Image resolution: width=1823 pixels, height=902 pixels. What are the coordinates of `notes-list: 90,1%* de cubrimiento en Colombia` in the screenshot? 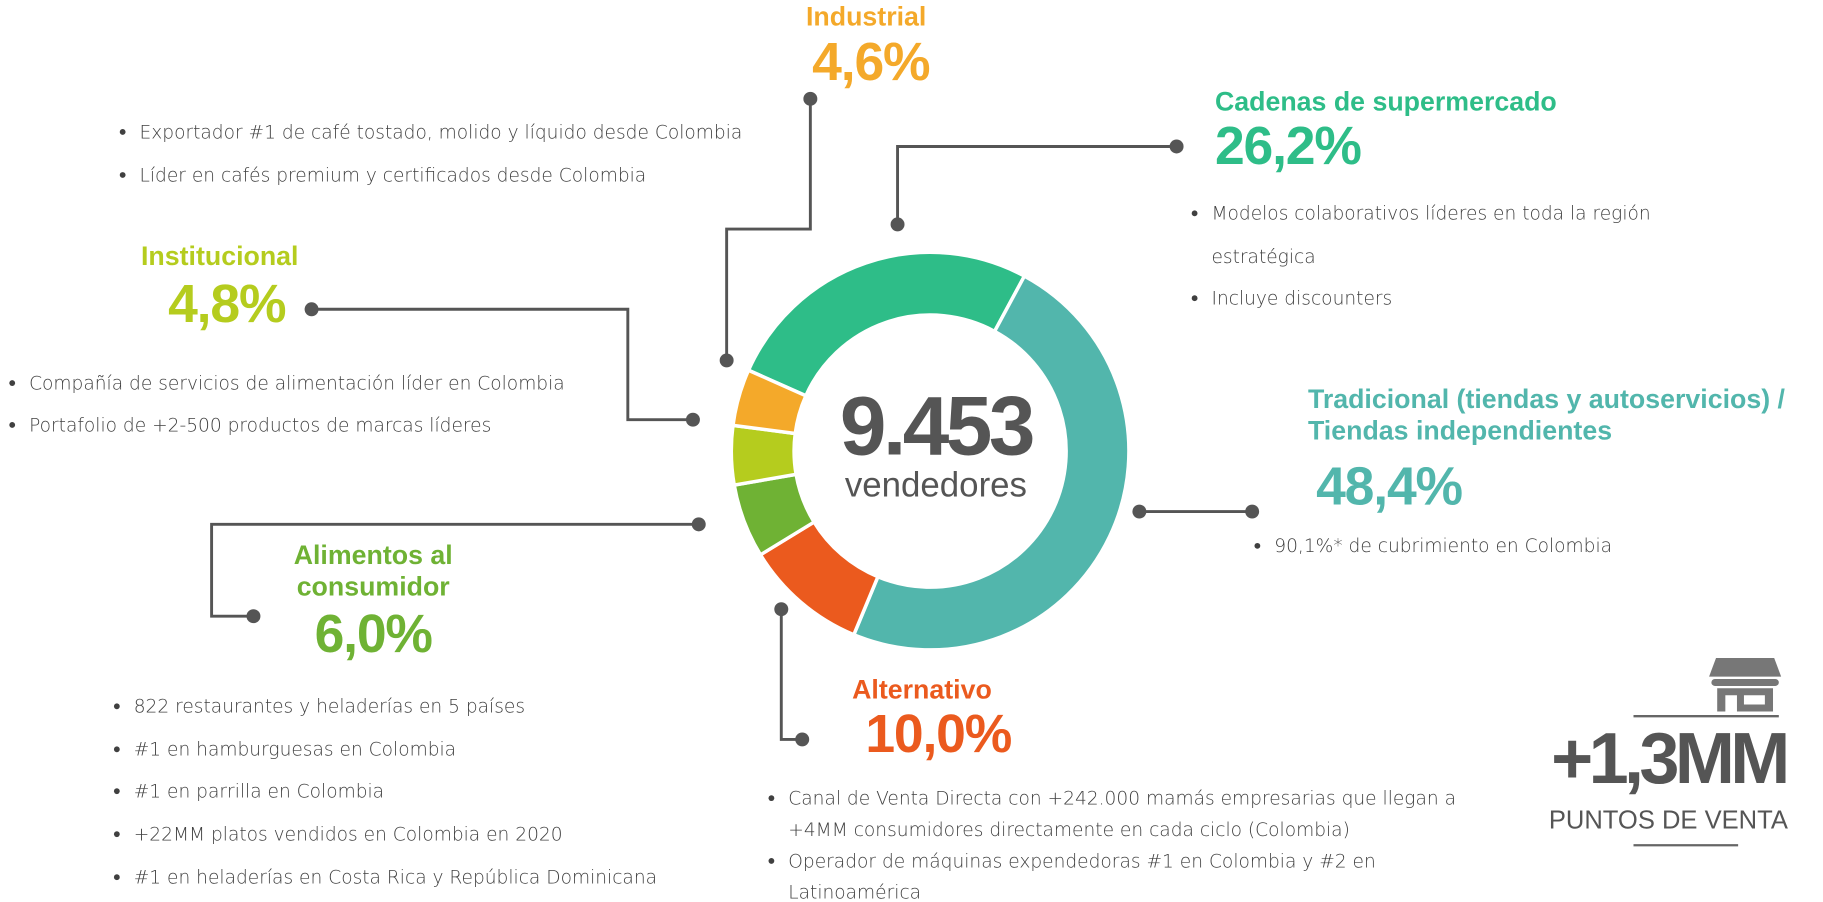 It's located at (1507, 546).